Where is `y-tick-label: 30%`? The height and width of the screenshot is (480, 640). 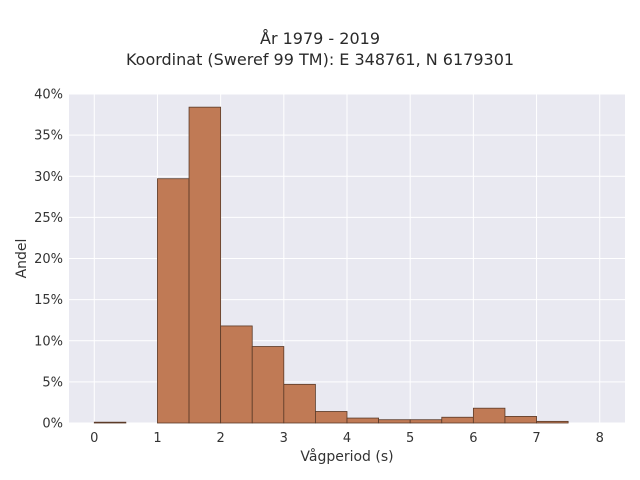 y-tick-label: 30% is located at coordinates (48, 177).